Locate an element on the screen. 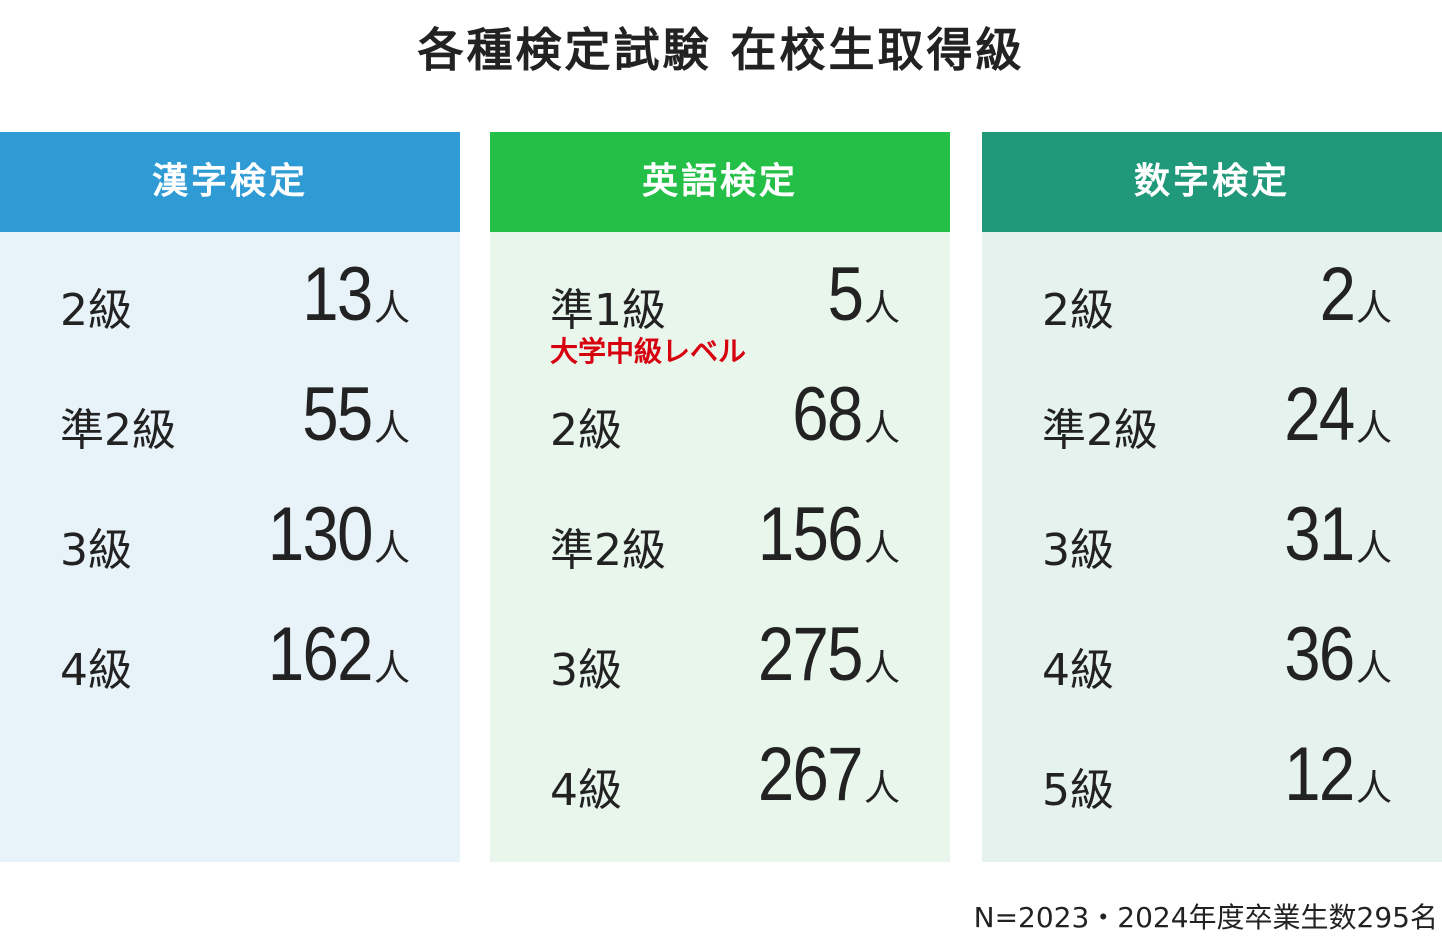  count-group: 12人 is located at coordinates (1332, 774).